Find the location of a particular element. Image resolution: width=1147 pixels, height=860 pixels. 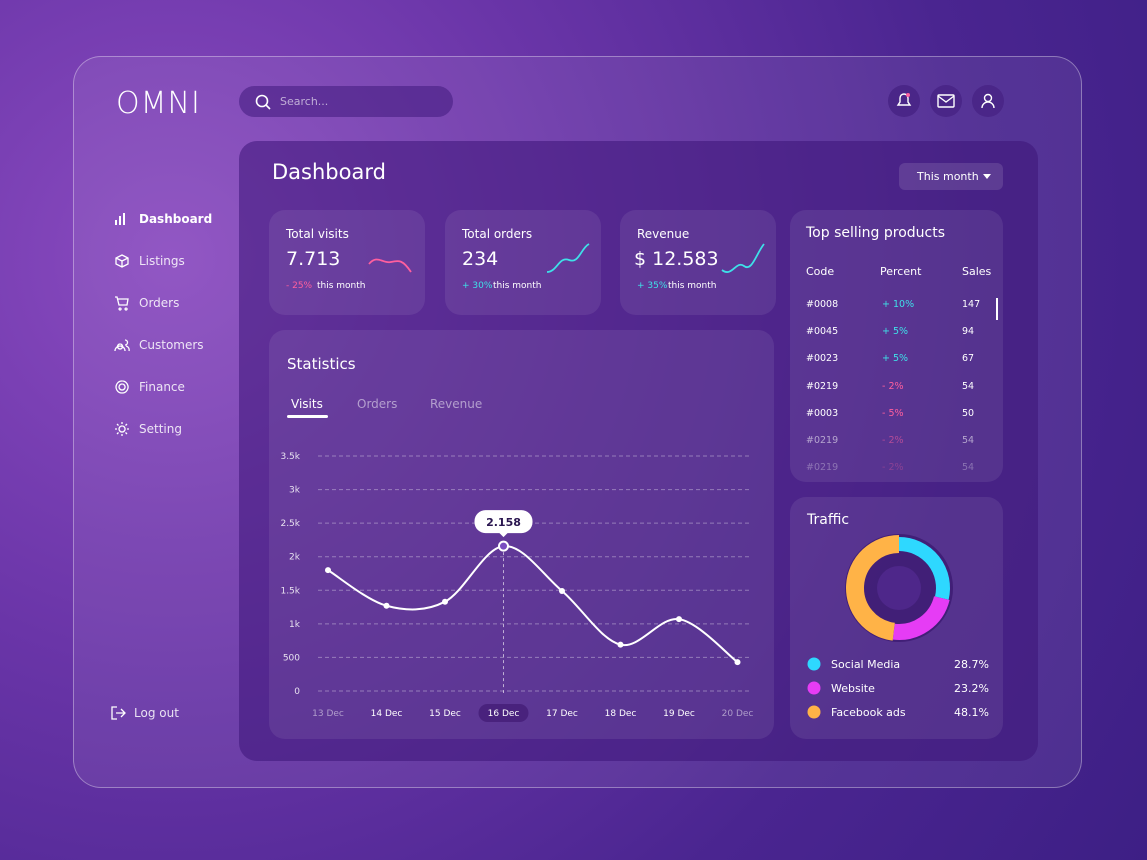

kpi-change: + 30% is located at coordinates (477, 286).